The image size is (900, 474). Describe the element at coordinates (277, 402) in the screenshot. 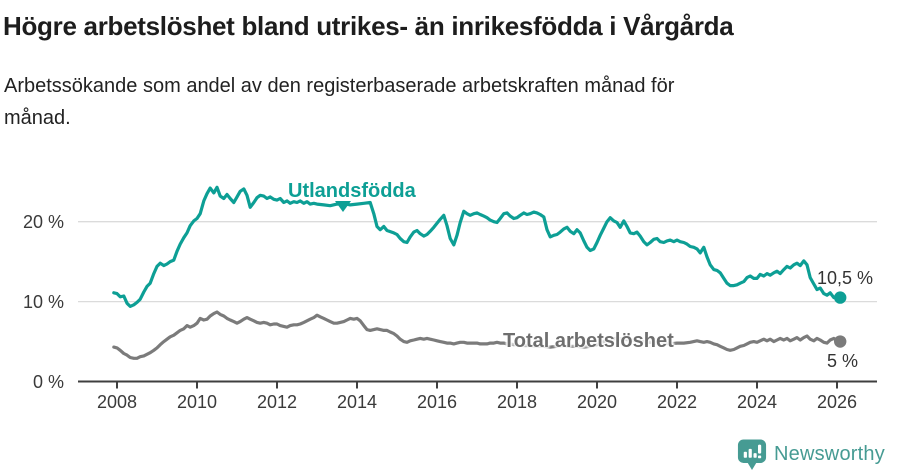

I see `x-tick-label-2012: 2012` at that location.